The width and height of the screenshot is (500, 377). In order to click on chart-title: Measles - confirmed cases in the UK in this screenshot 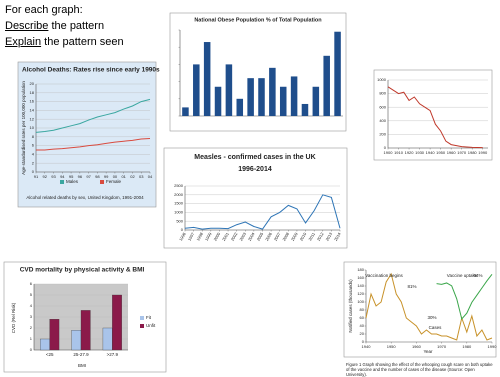, I will do `click(254, 157)`.